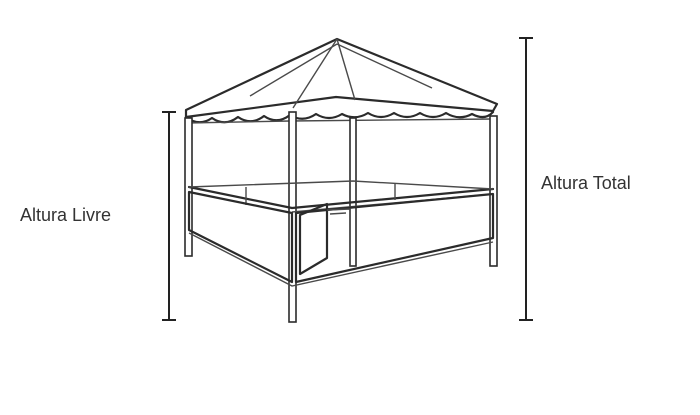 The height and width of the screenshot is (415, 700). What do you see at coordinates (493, 191) in the screenshot?
I see `pole-right` at bounding box center [493, 191].